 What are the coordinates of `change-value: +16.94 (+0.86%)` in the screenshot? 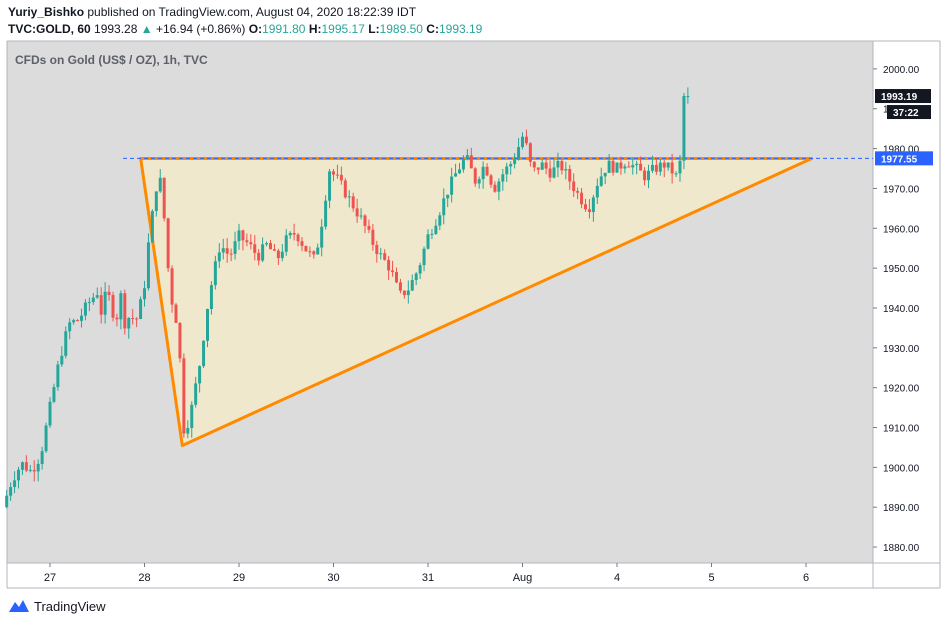 It's located at (201, 29).